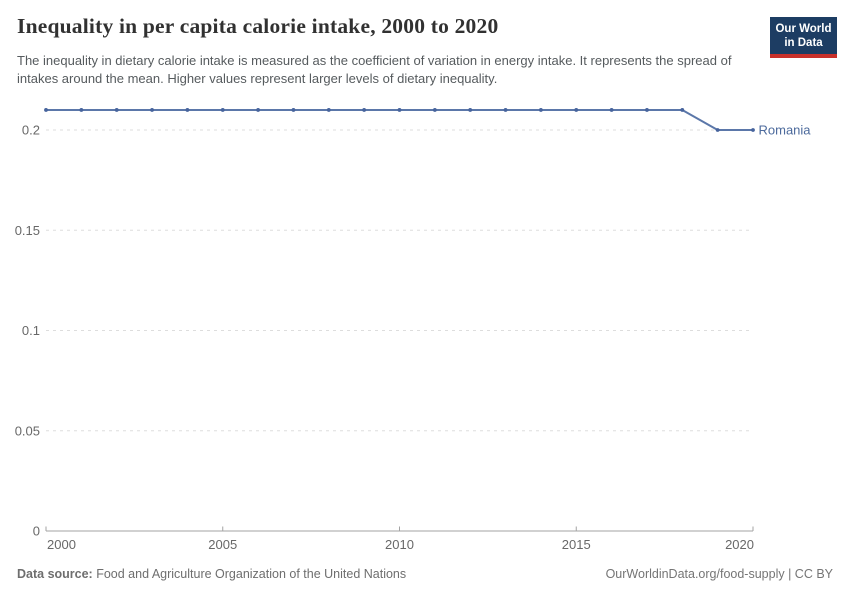  Describe the element at coordinates (803, 29) in the screenshot. I see `owid-logo-line1: Our World` at that location.